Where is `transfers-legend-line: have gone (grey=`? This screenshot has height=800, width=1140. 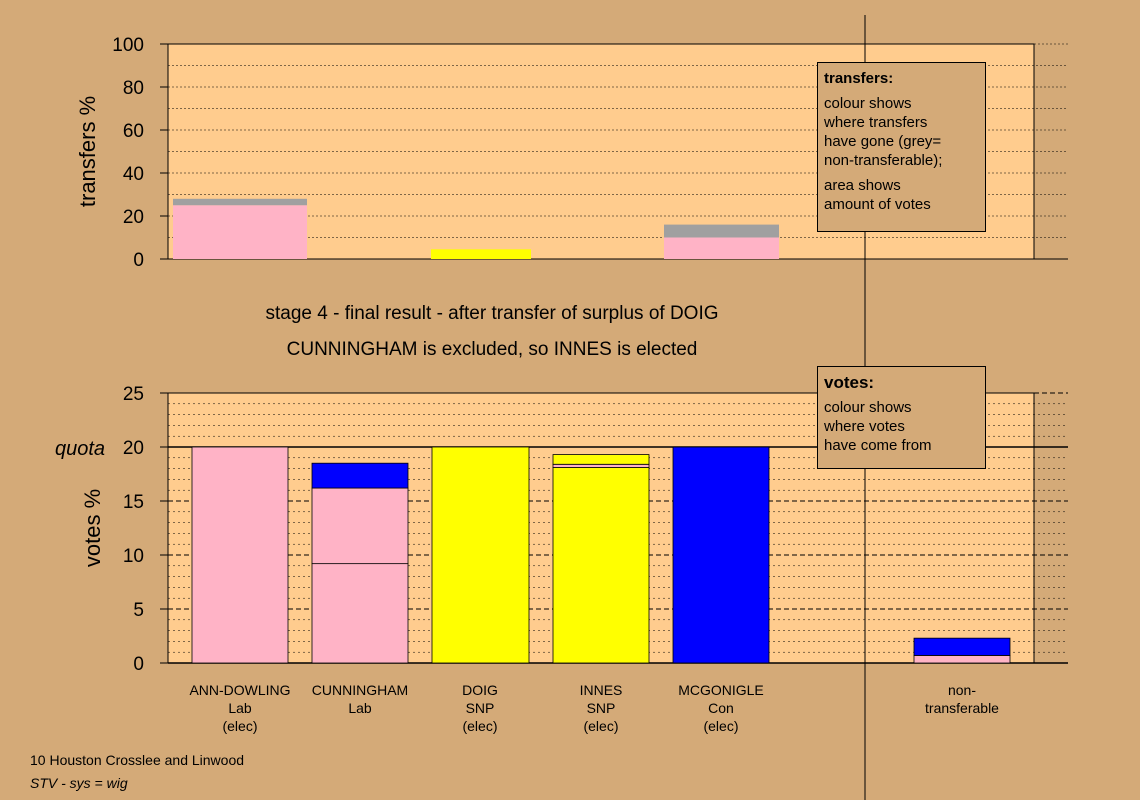 transfers-legend-line: have gone (grey= is located at coordinates (883, 141).